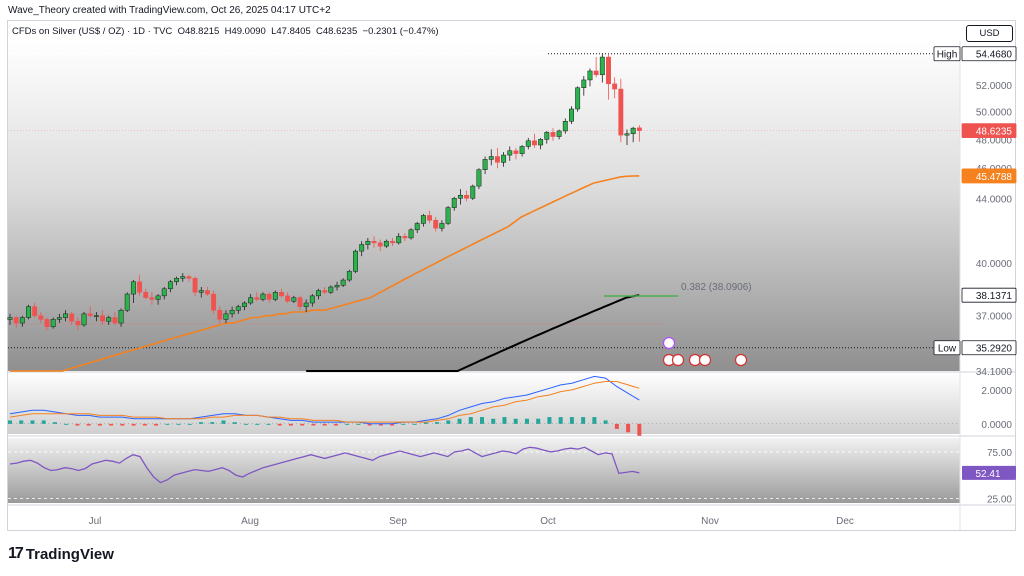 Image resolution: width=1024 pixels, height=576 pixels. I want to click on price-tag-value: 35.2920, so click(994, 349).